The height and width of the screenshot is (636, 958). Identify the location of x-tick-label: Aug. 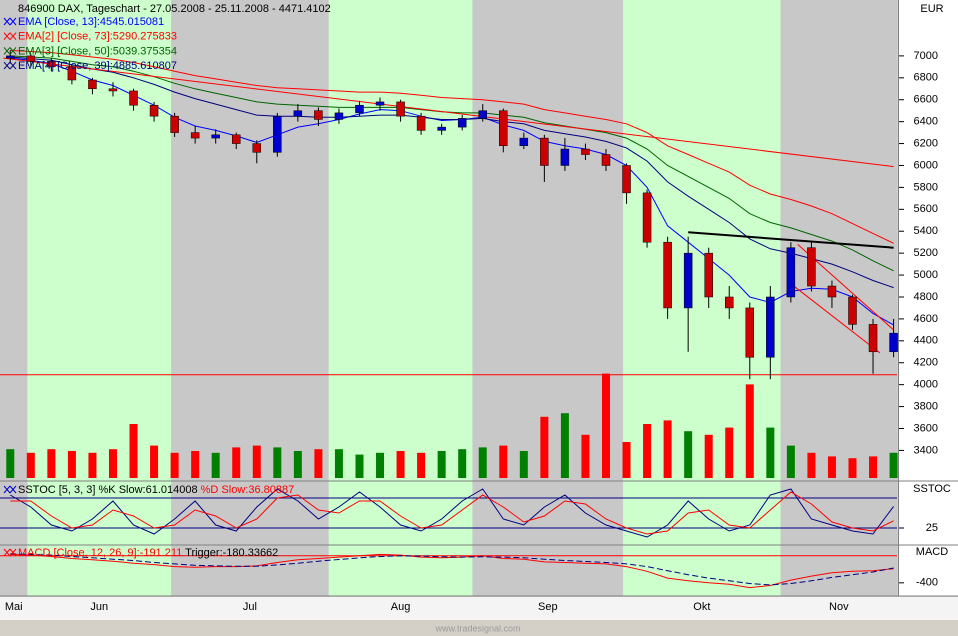
(401, 607).